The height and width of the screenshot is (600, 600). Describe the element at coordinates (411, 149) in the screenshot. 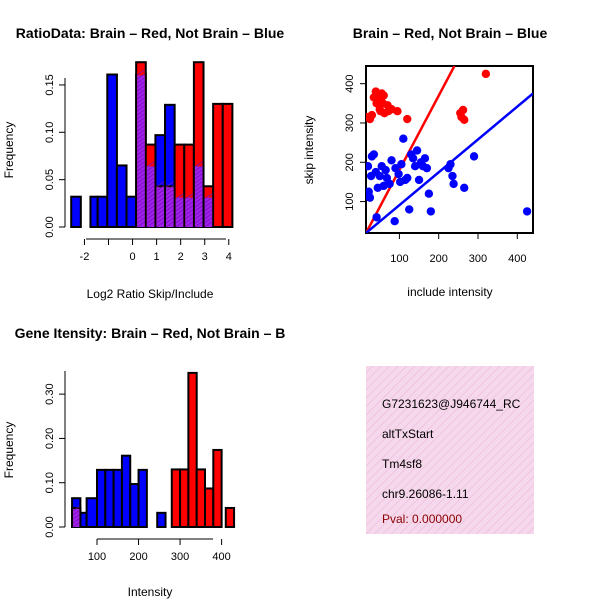

I see `brain-fit-line` at that location.